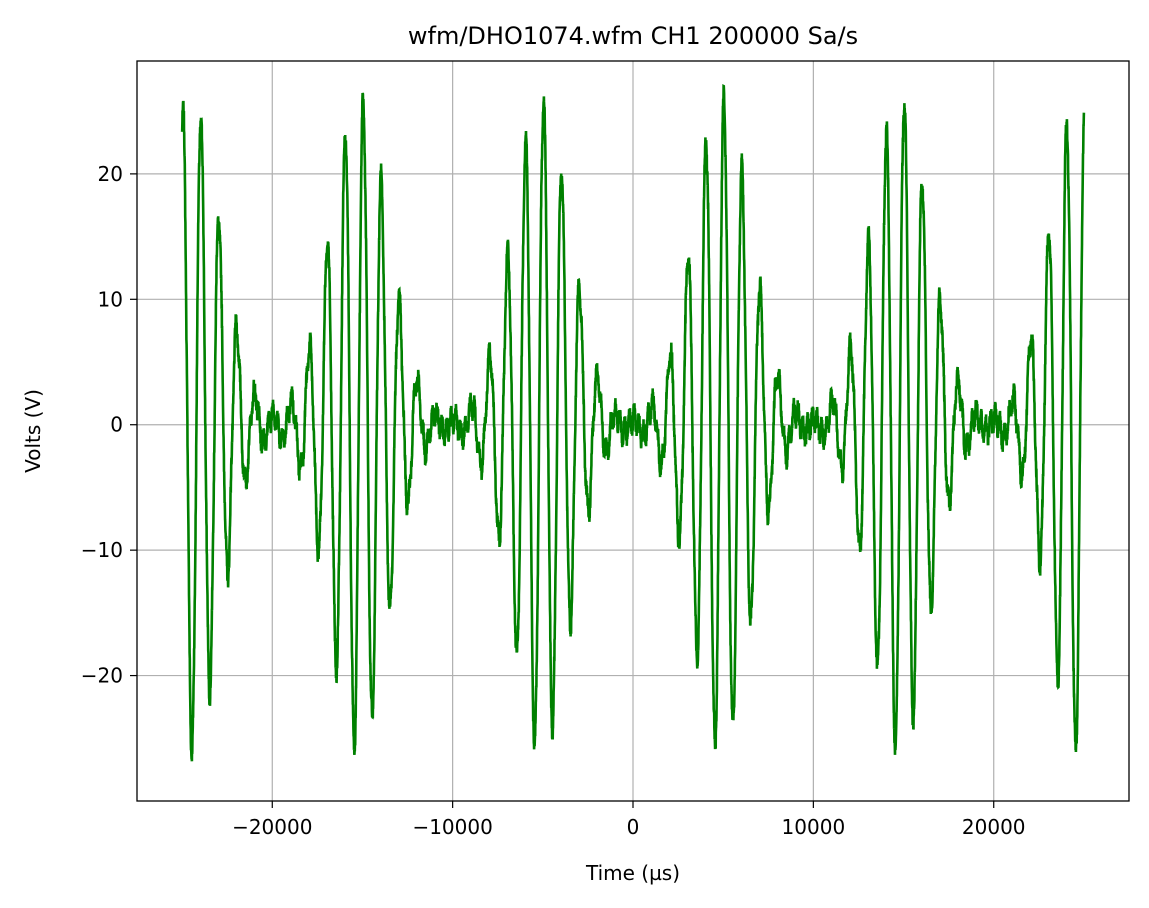  Describe the element at coordinates (994, 827) in the screenshot. I see `x-tick-label: 20000` at that location.